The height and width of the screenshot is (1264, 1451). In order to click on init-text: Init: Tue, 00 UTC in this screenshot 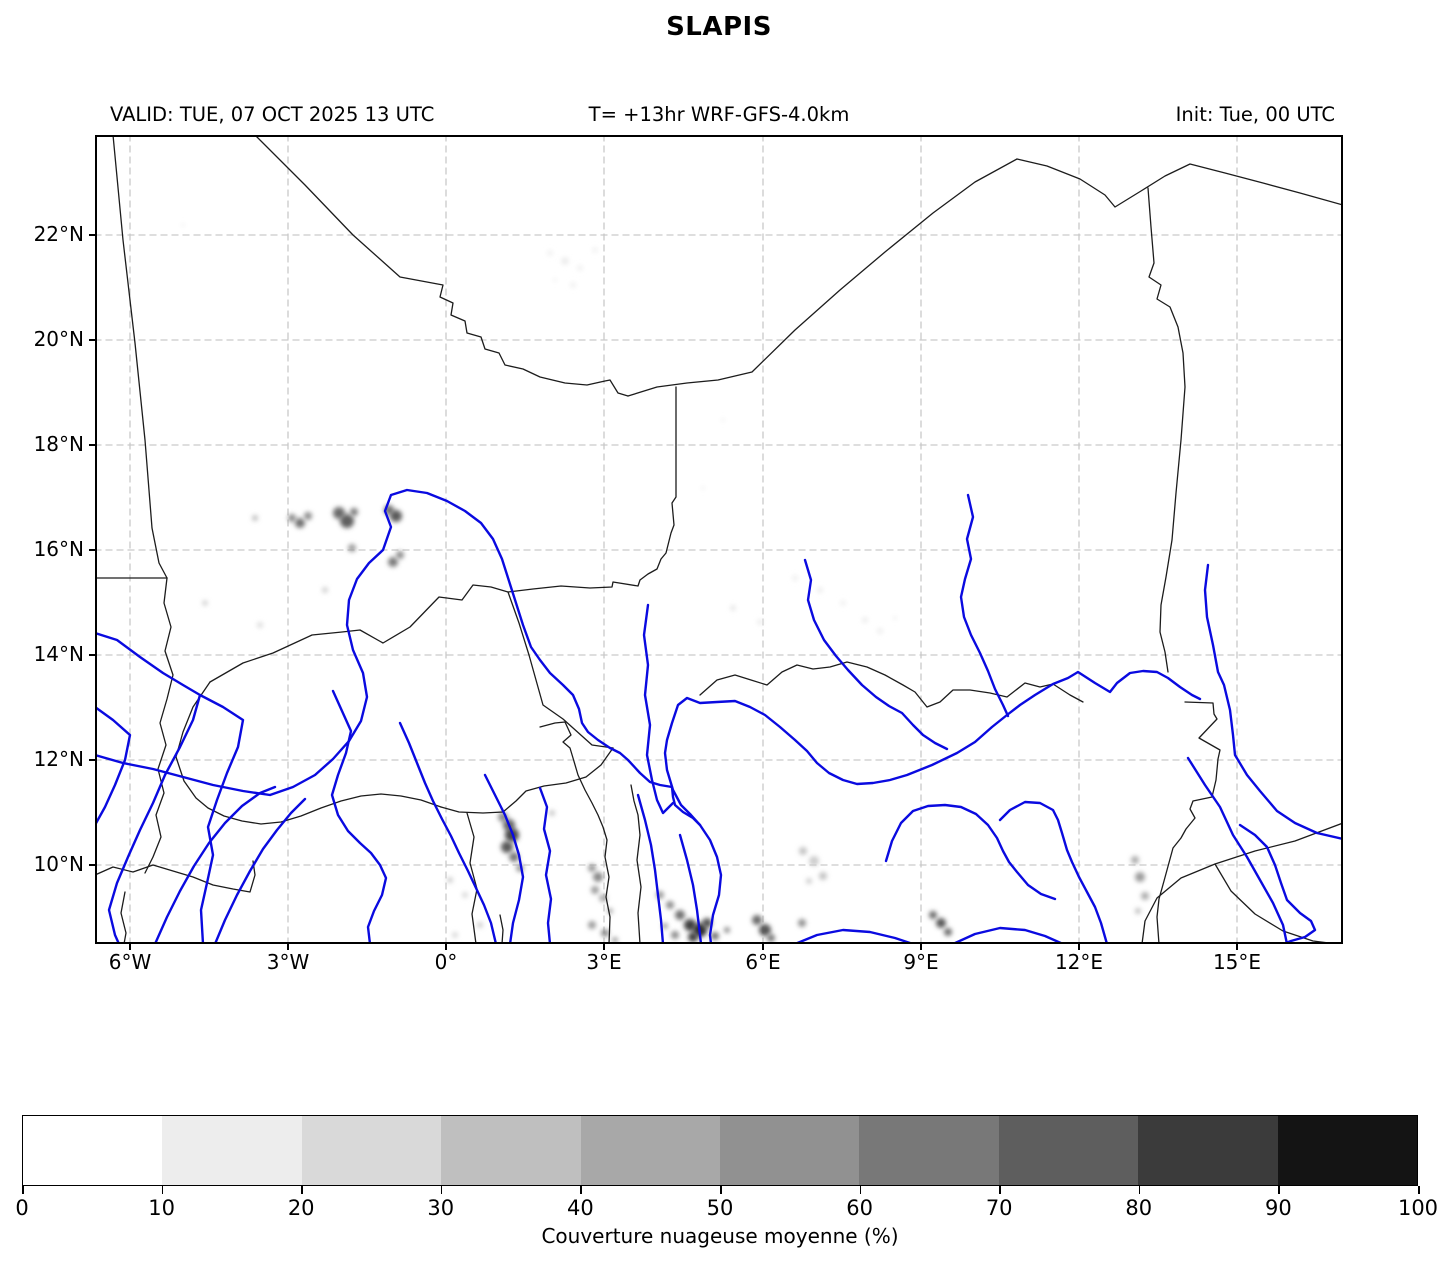, I will do `click(1255, 114)`.